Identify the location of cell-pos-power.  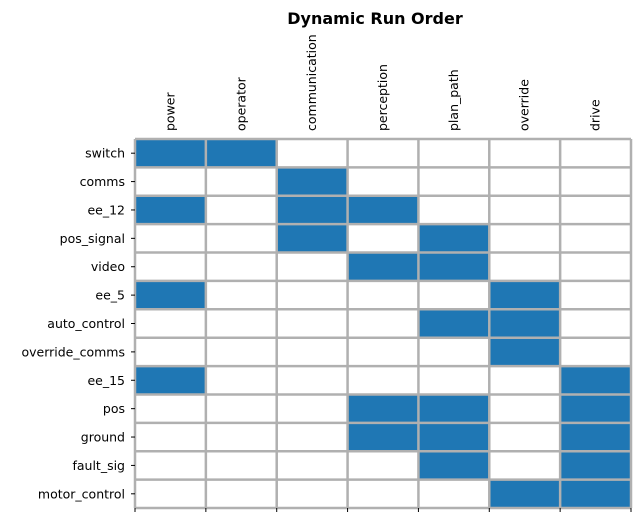
(170, 408).